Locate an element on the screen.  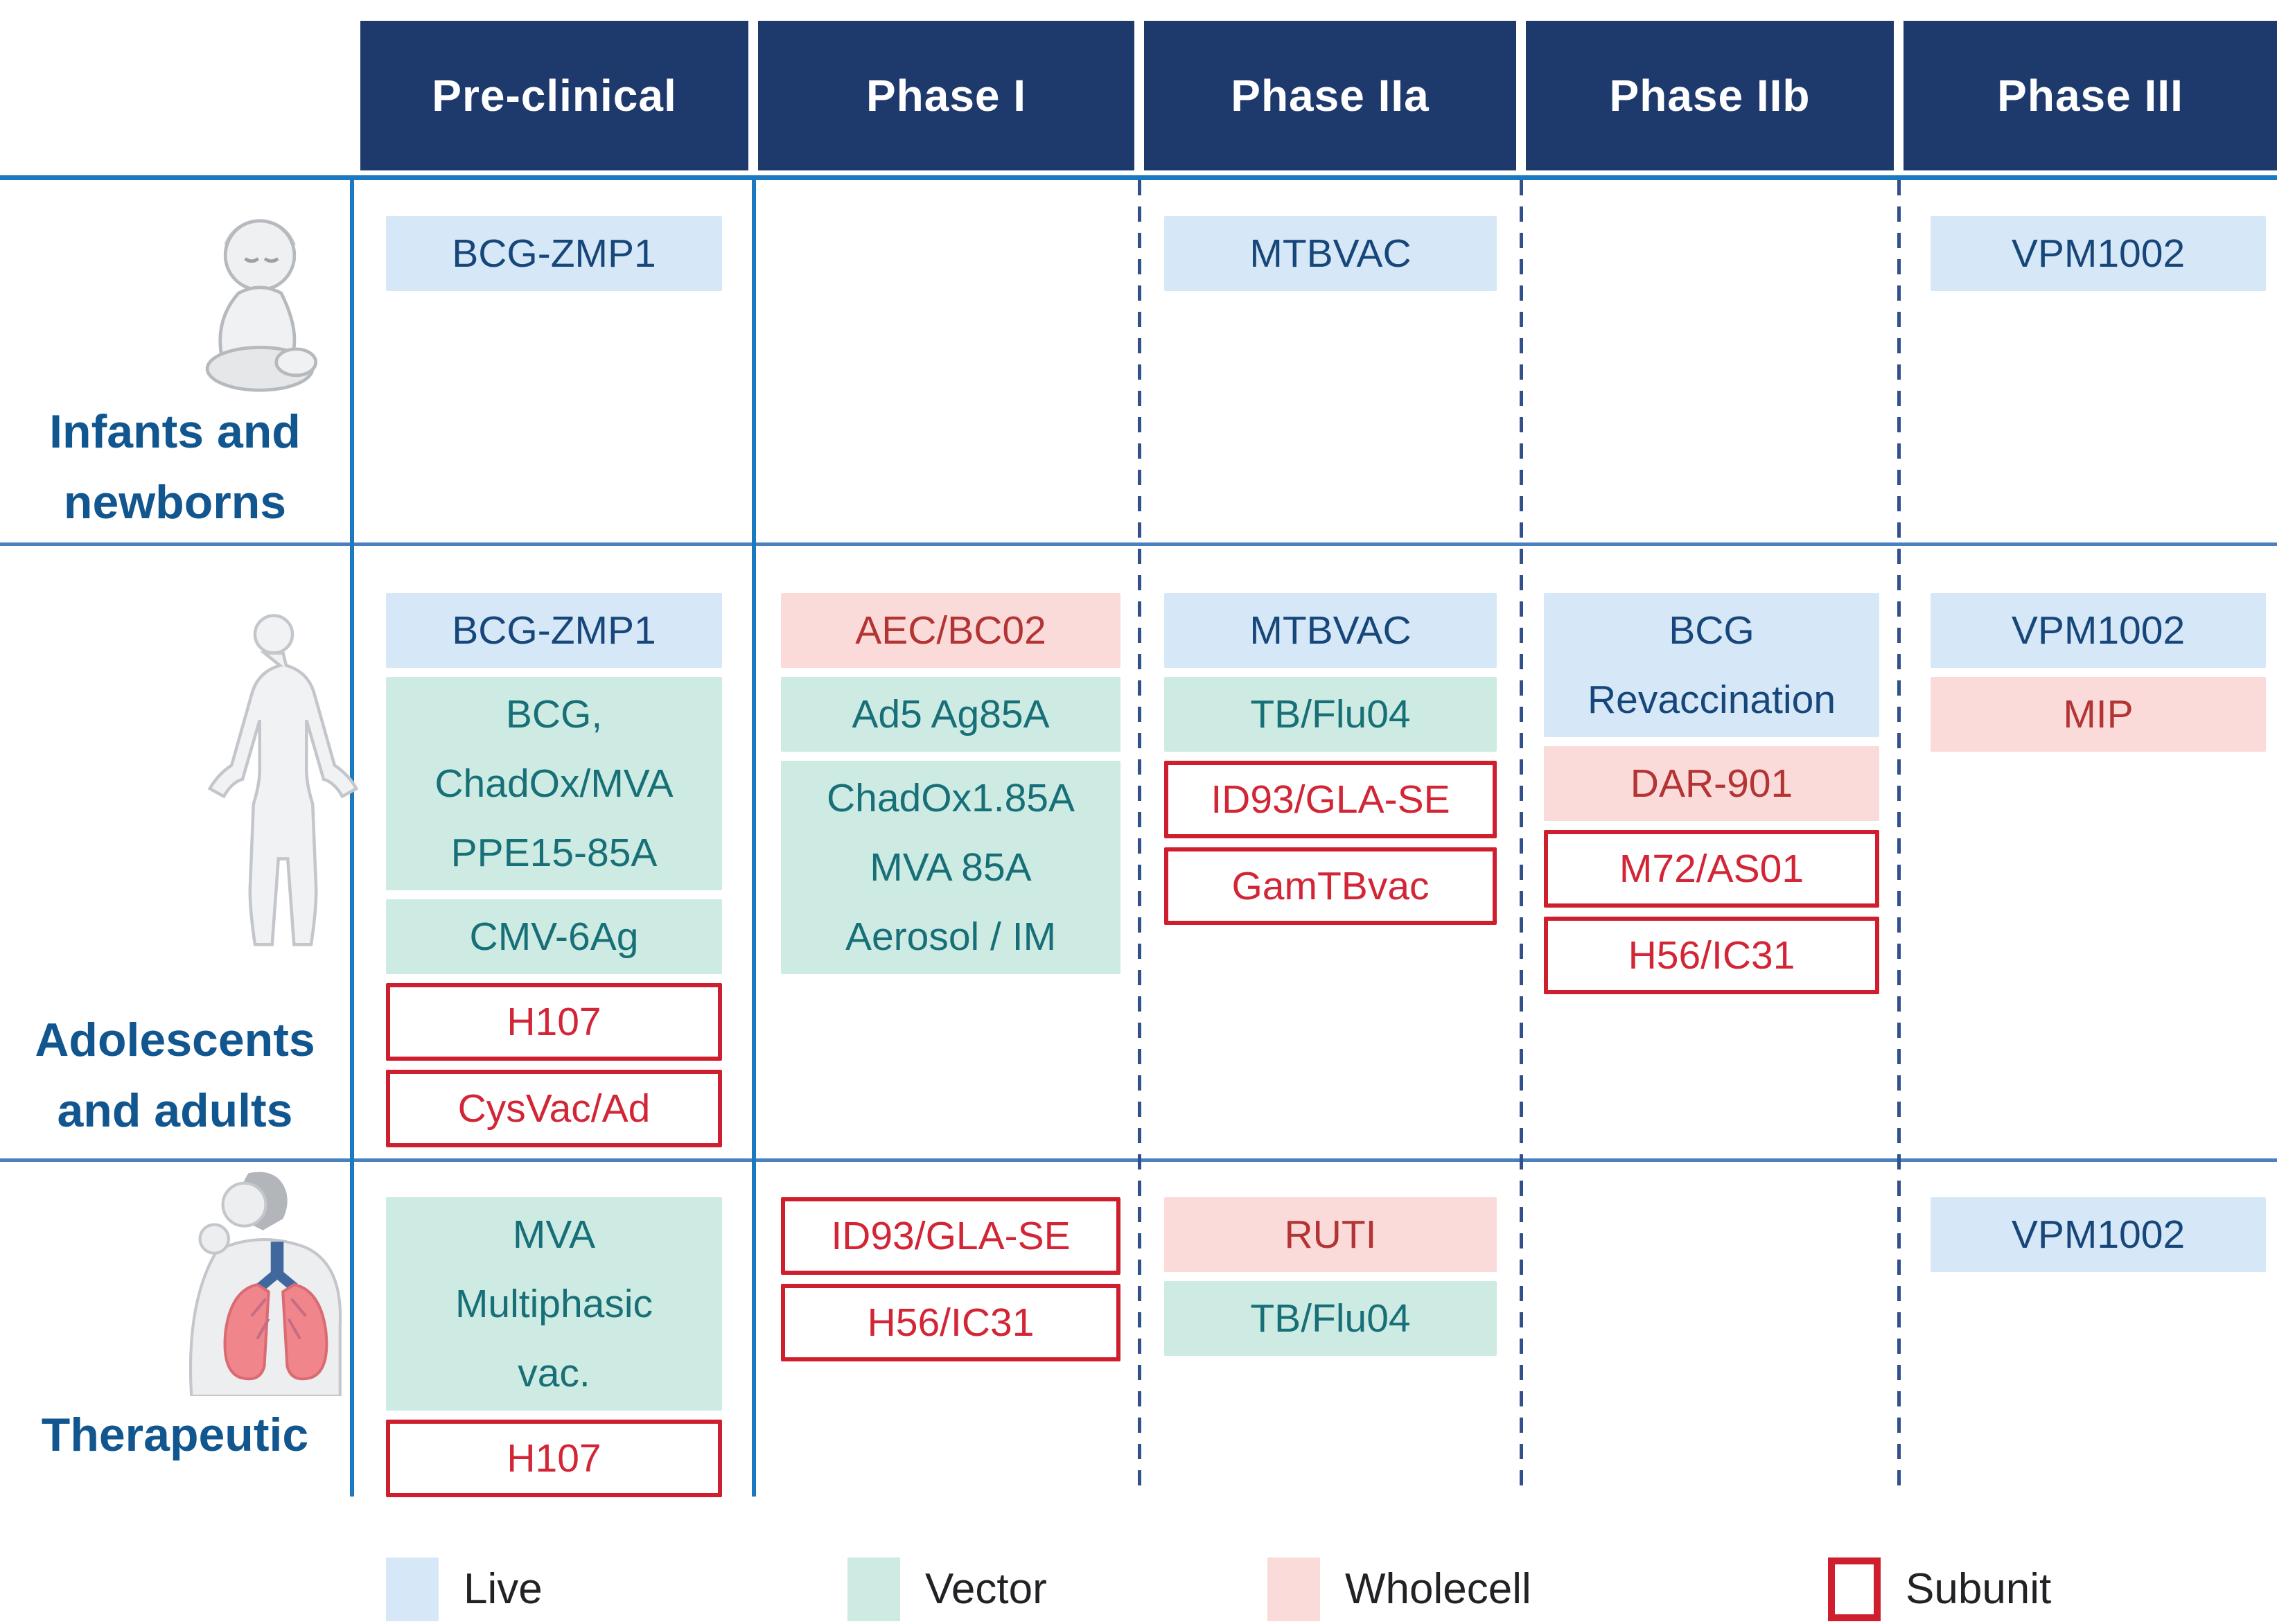
cell-infants-preclinical: BCG-ZMP1 is located at coordinates (554, 258).